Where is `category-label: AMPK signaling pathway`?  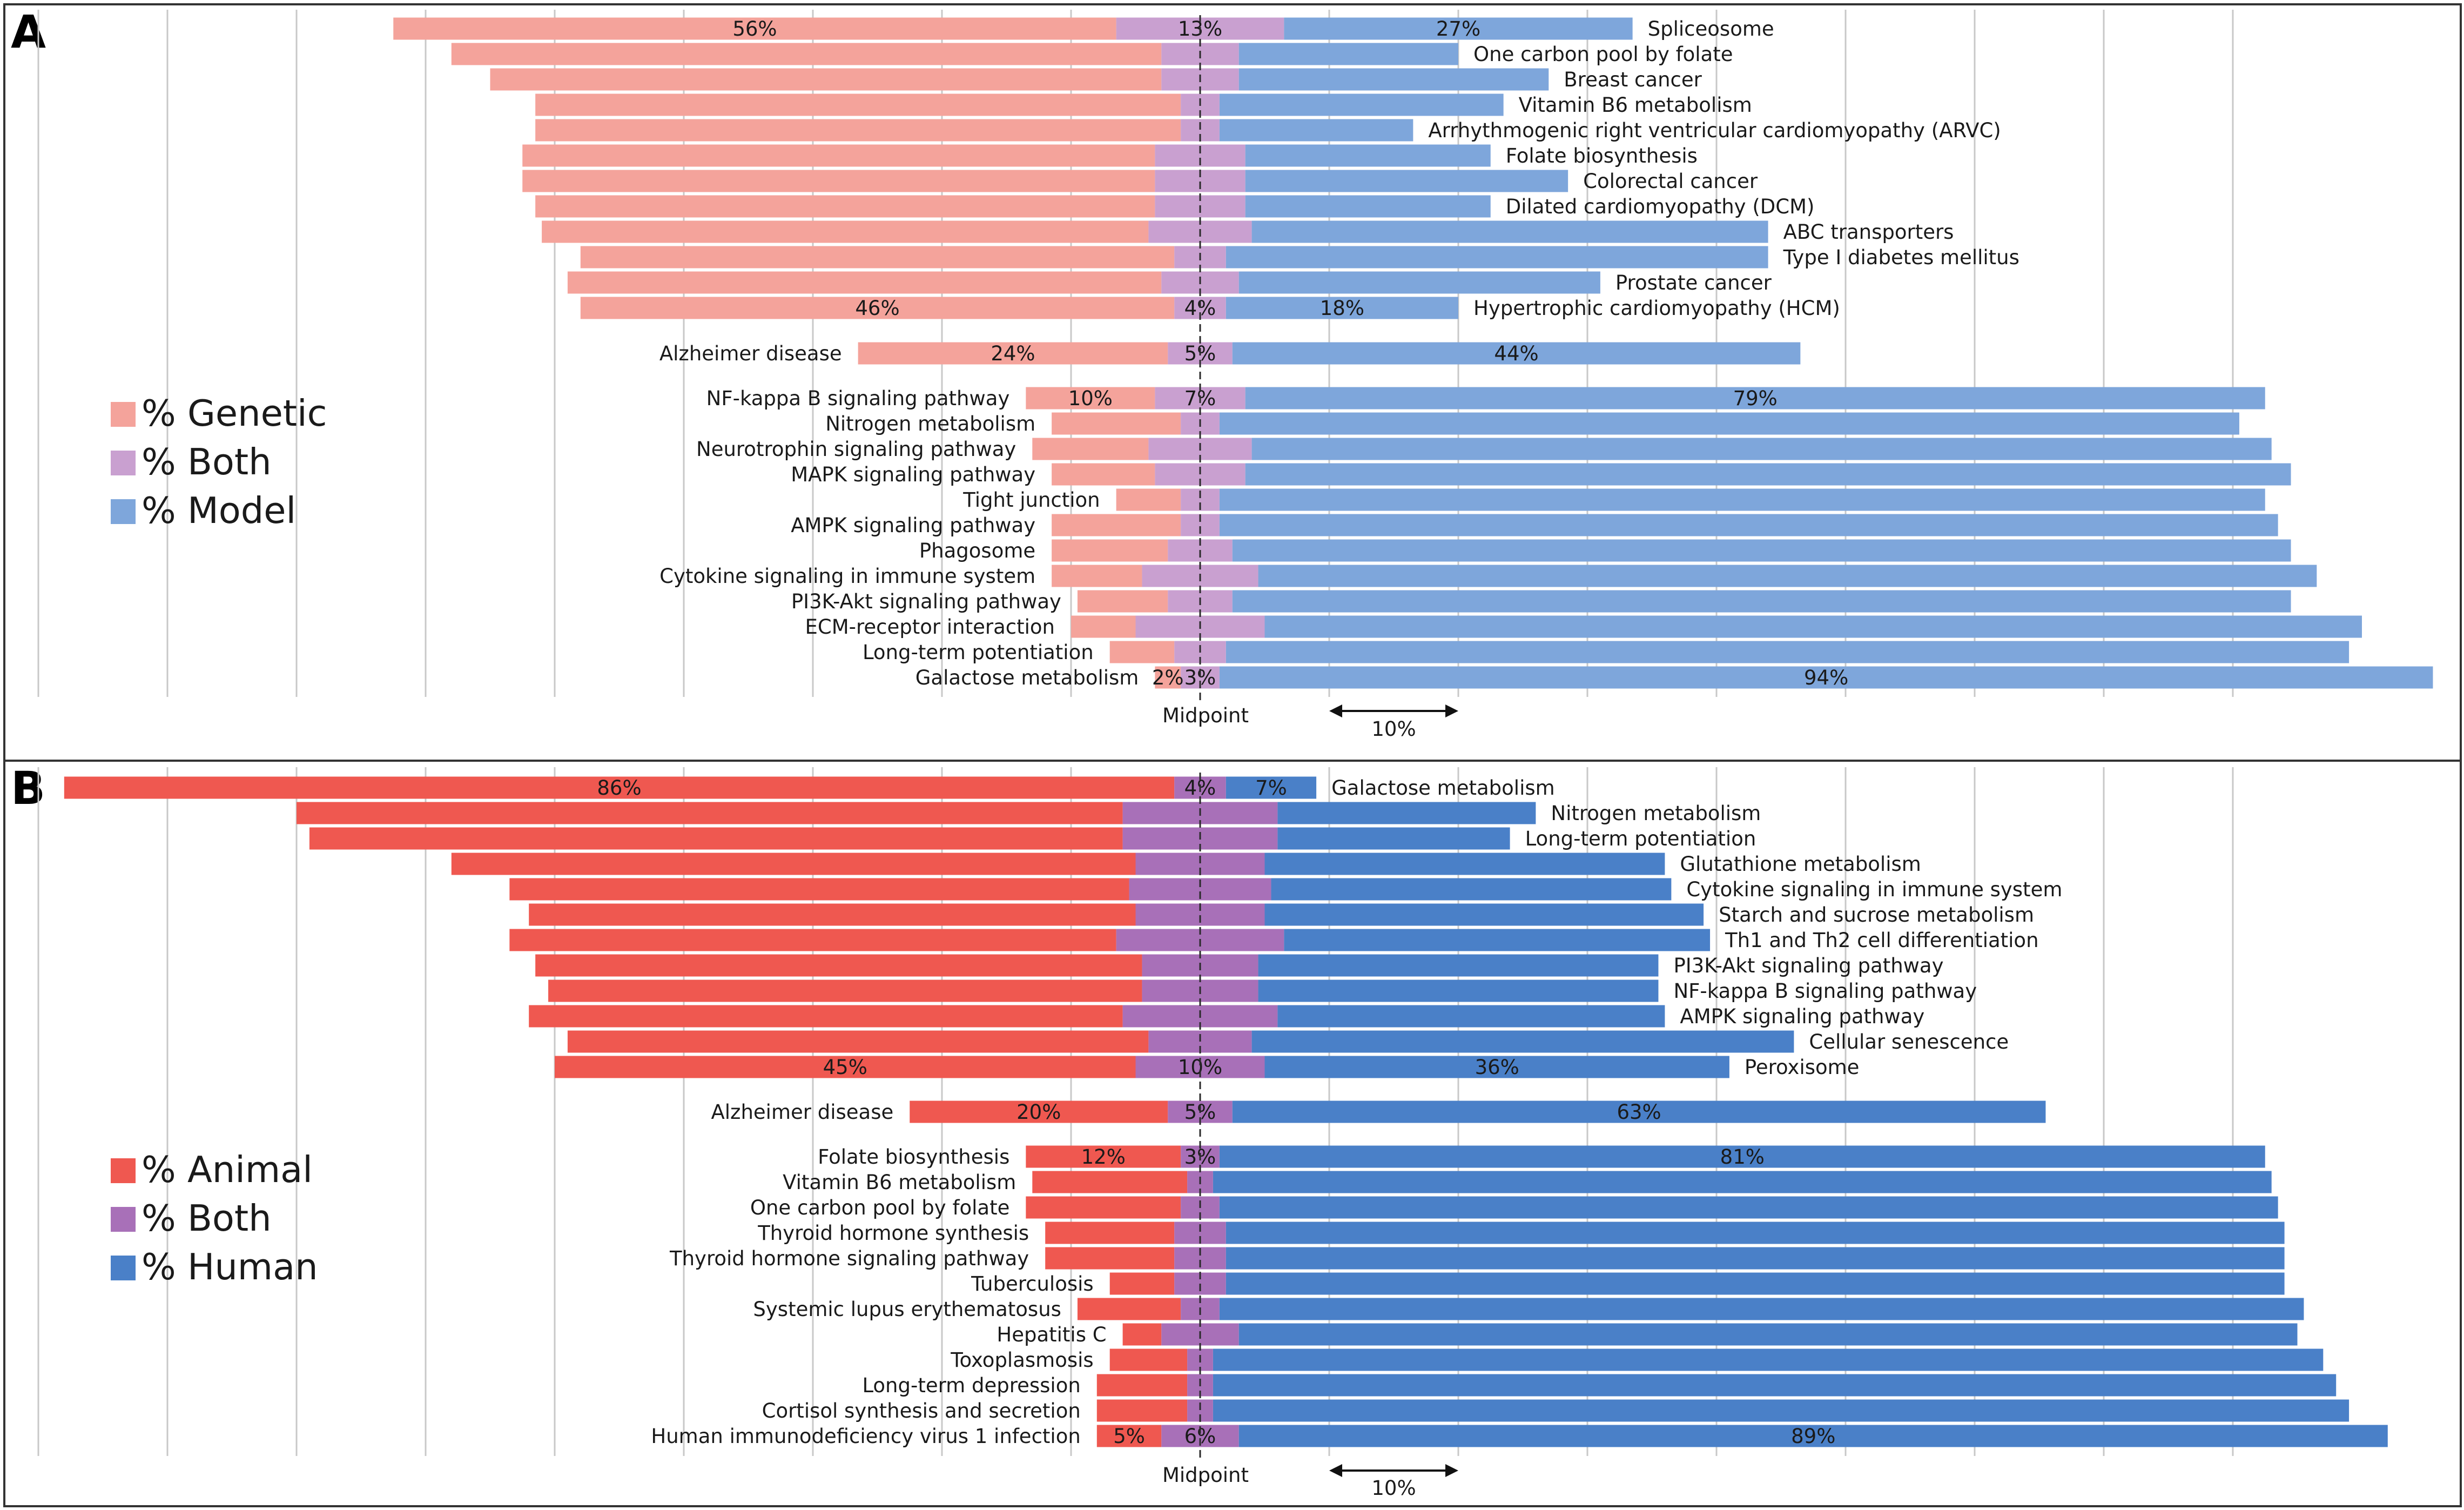
category-label: AMPK signaling pathway is located at coordinates (913, 525).